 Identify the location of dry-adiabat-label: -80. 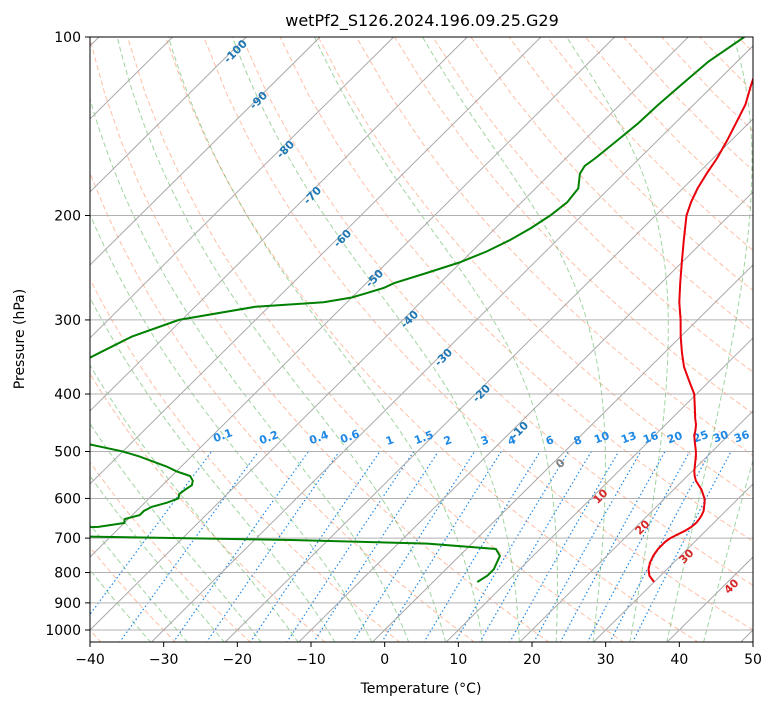
(285, 149).